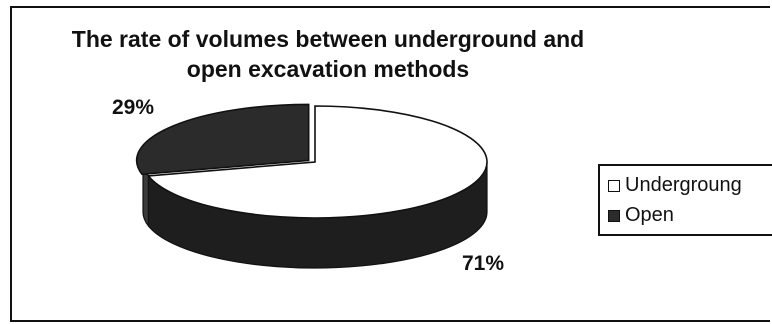 Image resolution: width=772 pixels, height=324 pixels. Describe the element at coordinates (649, 215) in the screenshot. I see `legend-label-open: Open` at that location.